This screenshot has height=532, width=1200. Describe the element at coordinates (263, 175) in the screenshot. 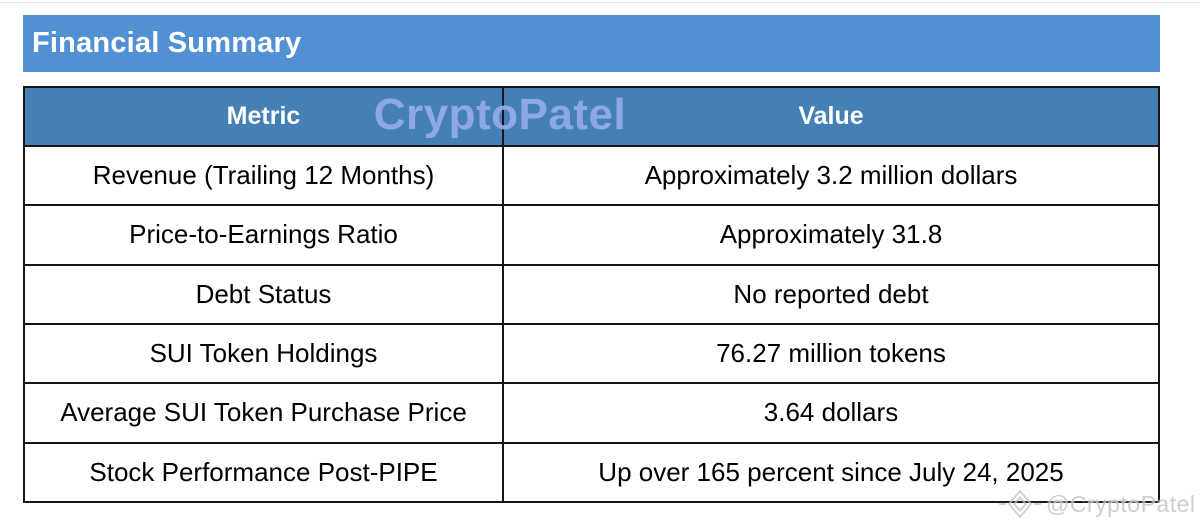

I see `metric-cell: Revenue (Trailing 12 Months)` at that location.